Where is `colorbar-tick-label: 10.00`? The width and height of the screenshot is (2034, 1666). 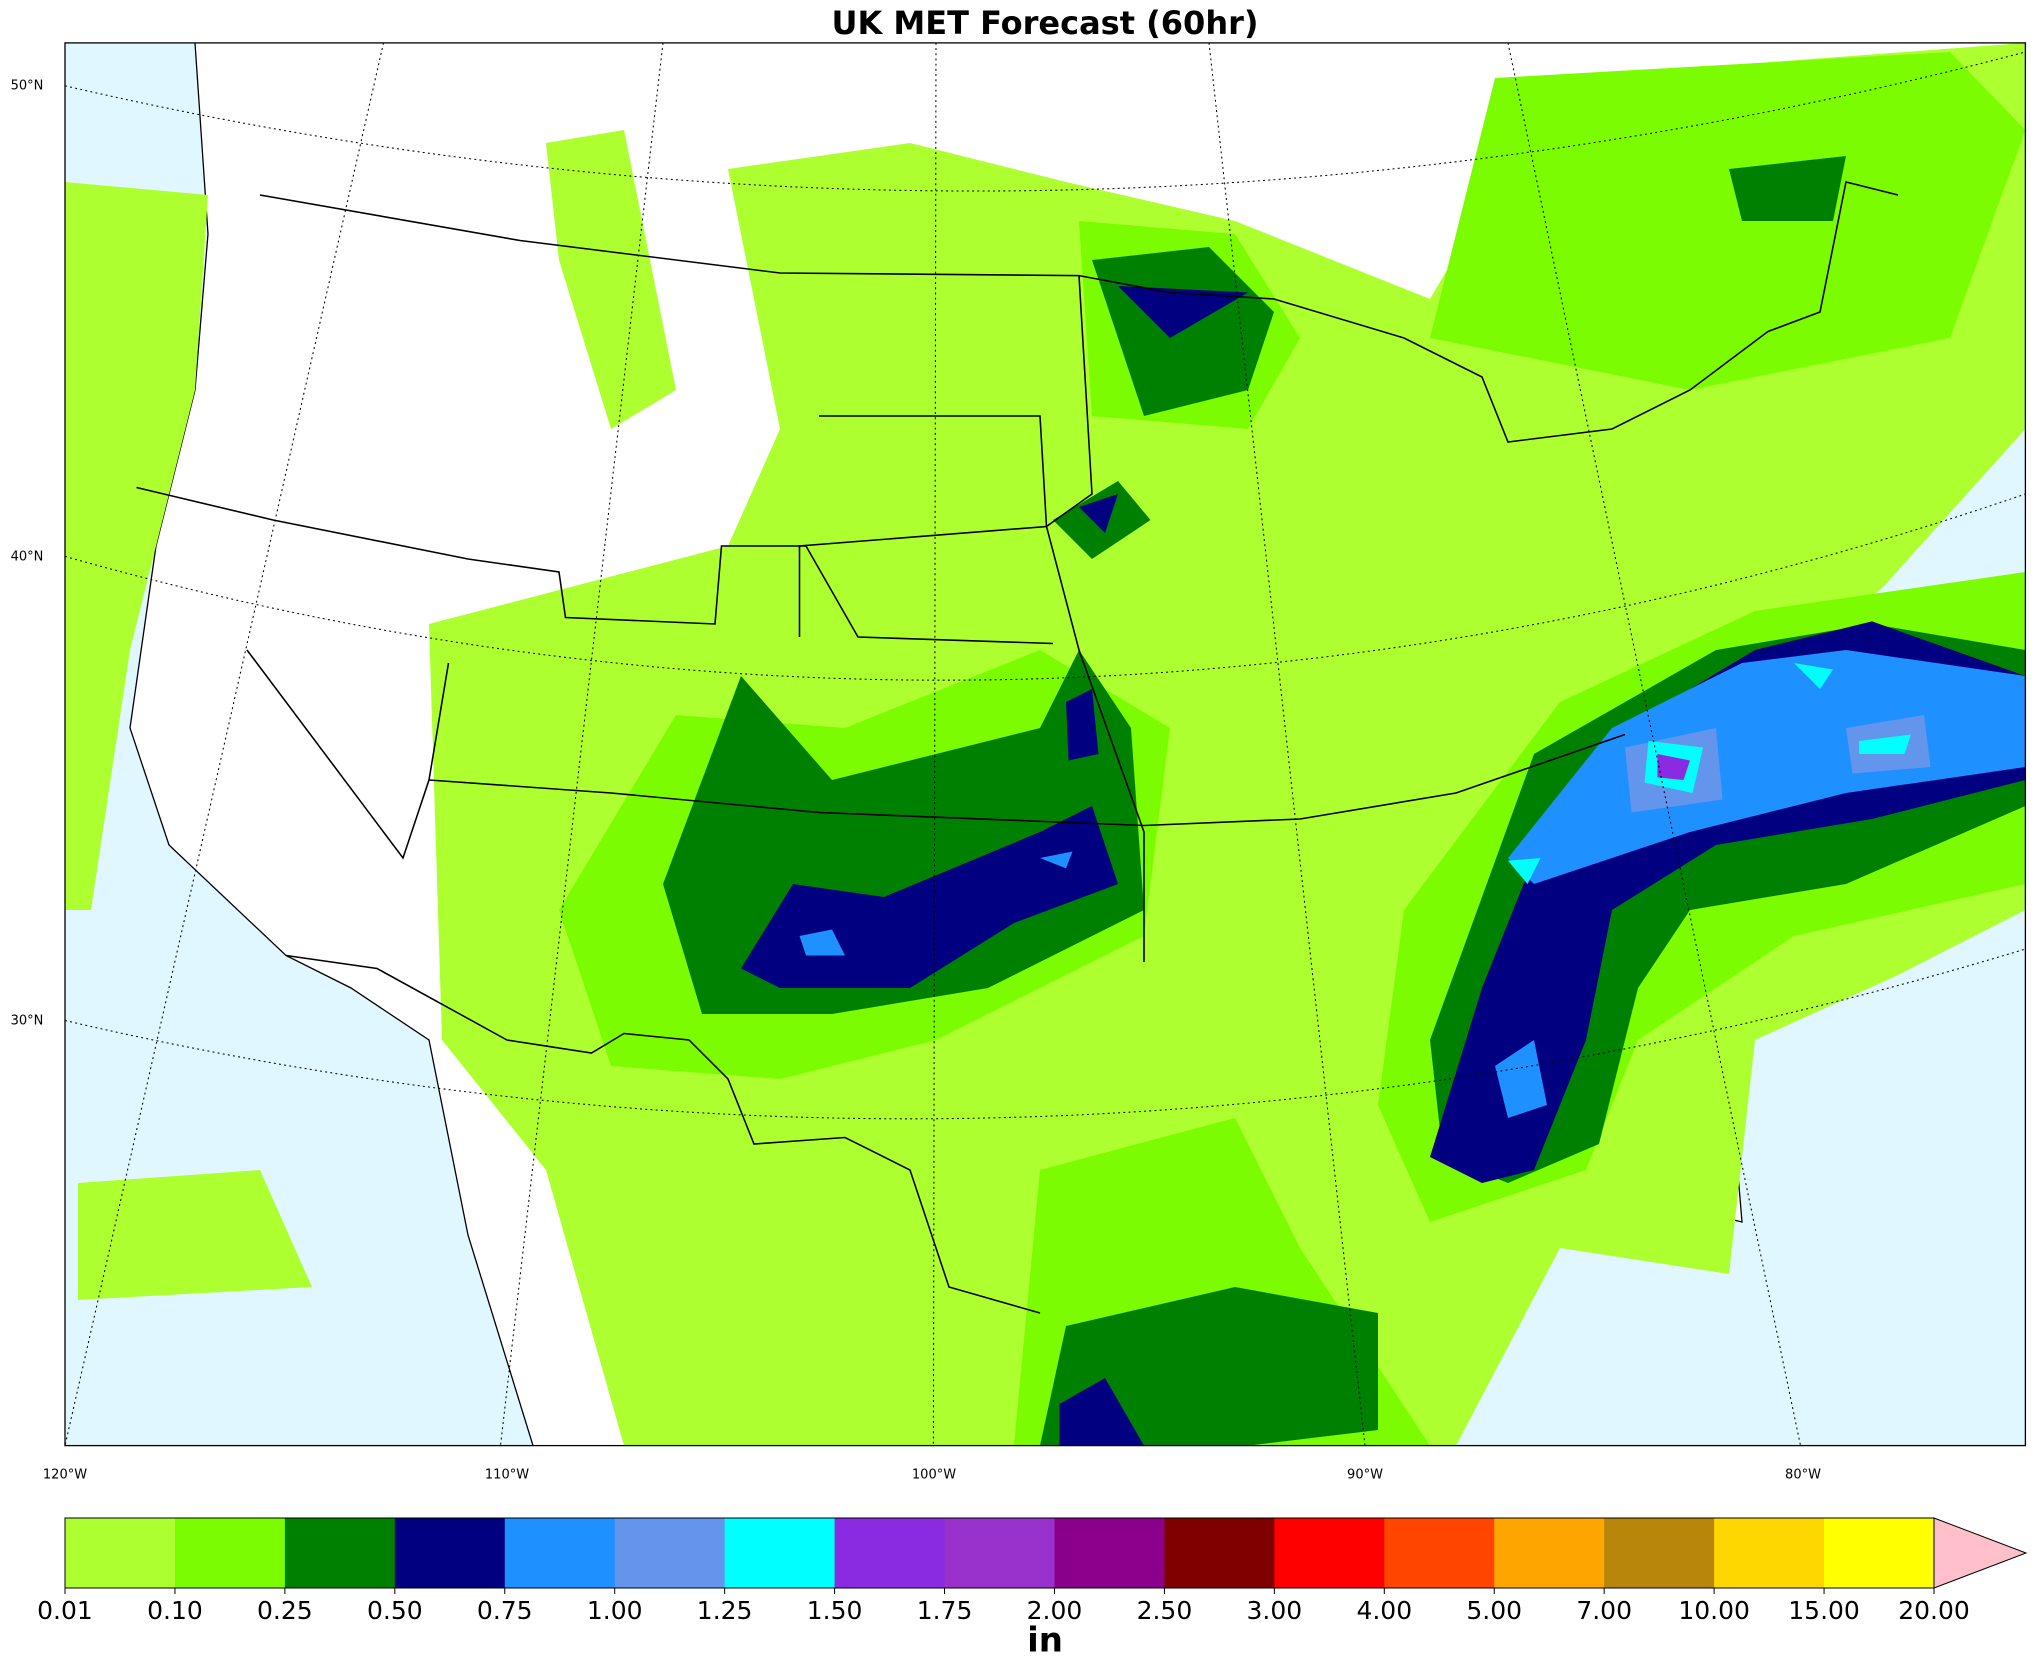
colorbar-tick-label: 10.00 is located at coordinates (1714, 1610).